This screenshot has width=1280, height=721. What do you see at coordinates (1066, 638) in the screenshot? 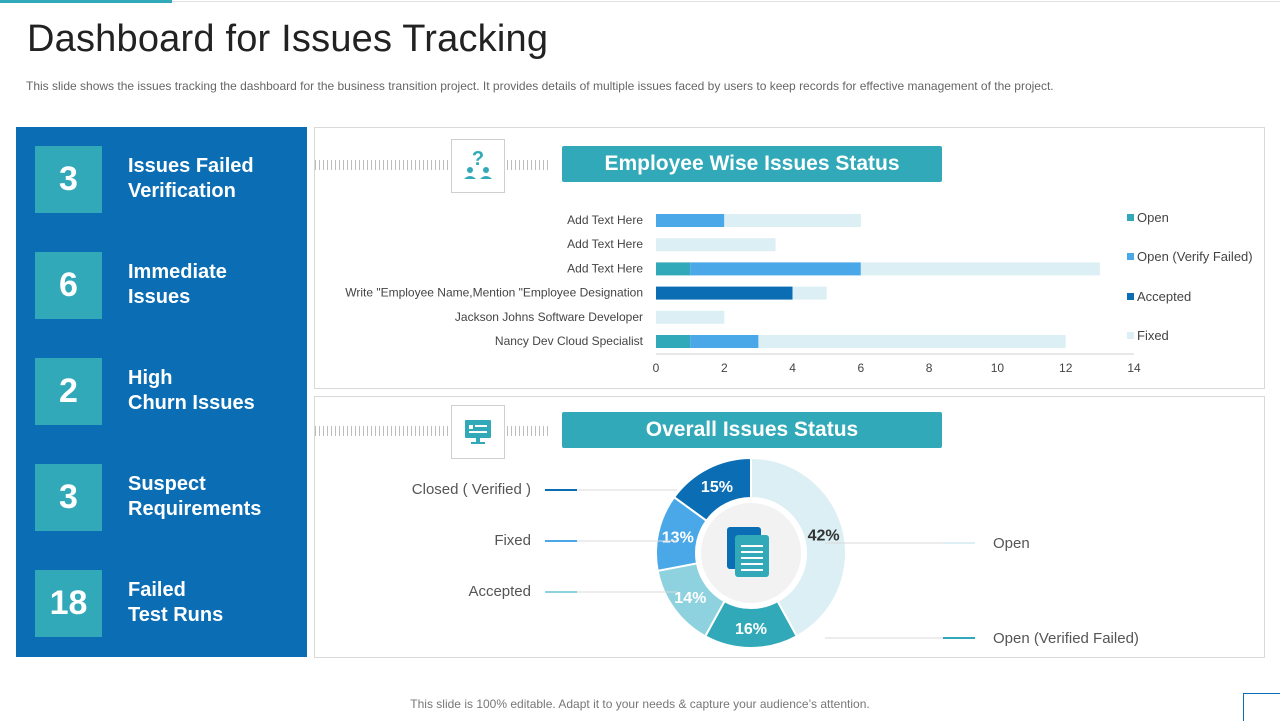
I see `donut-category-label: Open (Verified Failed)` at bounding box center [1066, 638].